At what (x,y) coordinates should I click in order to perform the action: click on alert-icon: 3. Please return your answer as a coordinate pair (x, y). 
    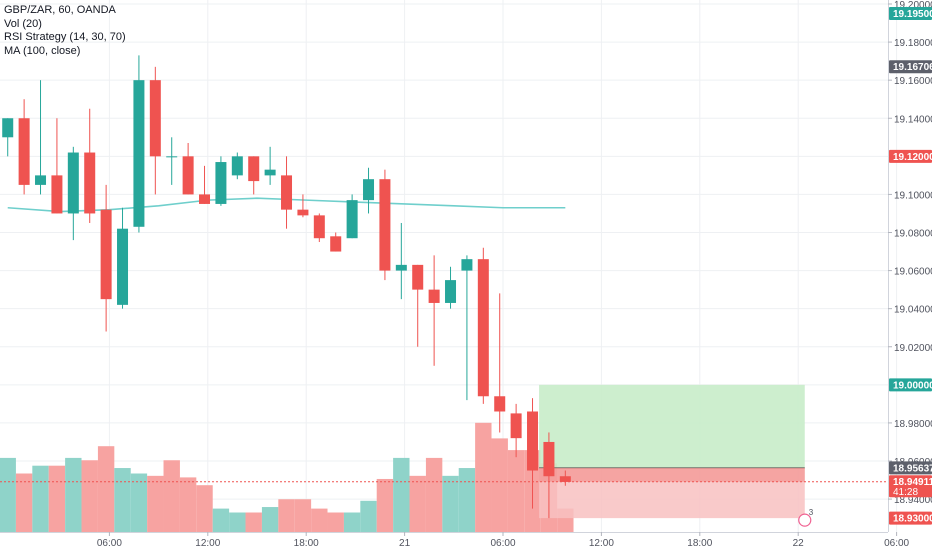
    Looking at the image, I should click on (806, 517).